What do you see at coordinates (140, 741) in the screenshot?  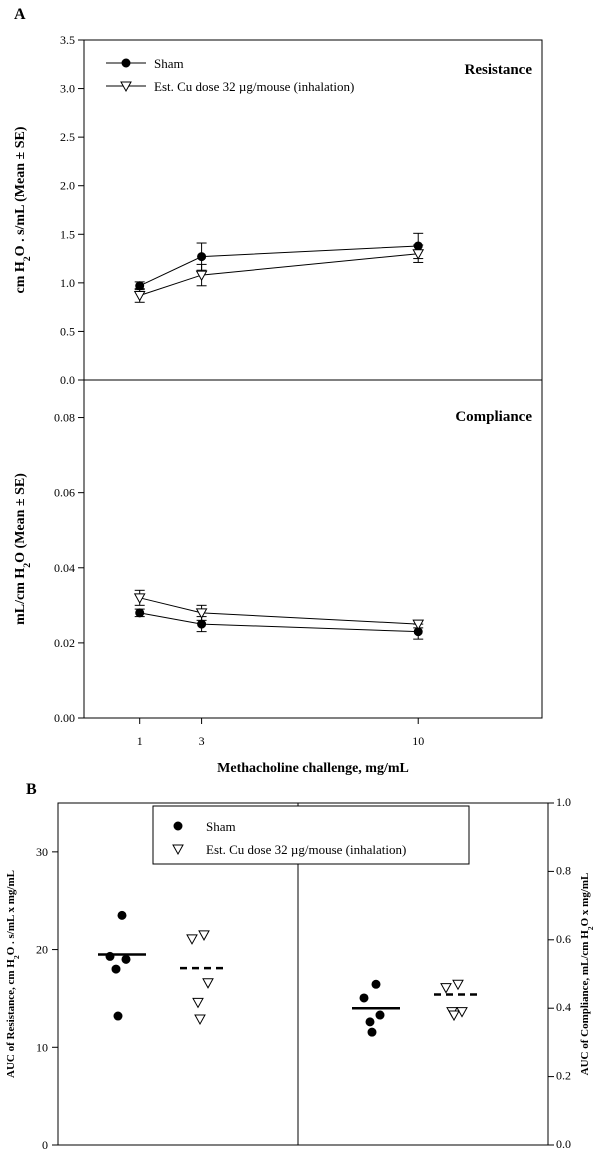 I see `x-tick-label: 1` at bounding box center [140, 741].